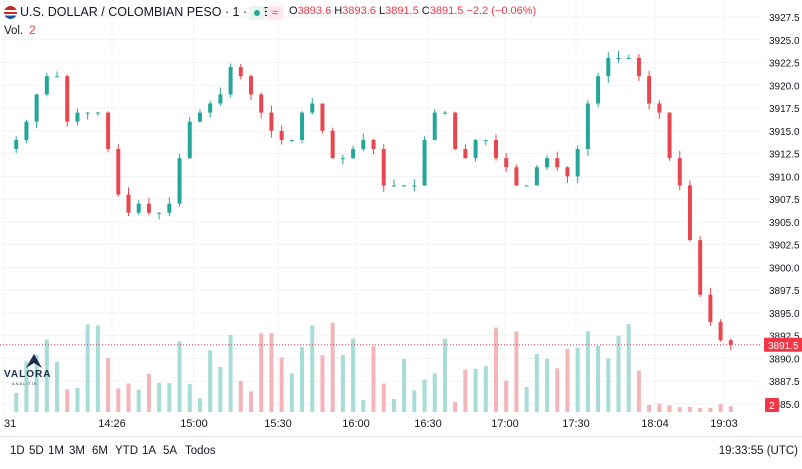 This screenshot has height=469, width=802. Describe the element at coordinates (758, 451) in the screenshot. I see `clock: 19:33:55 (UTC)` at that location.